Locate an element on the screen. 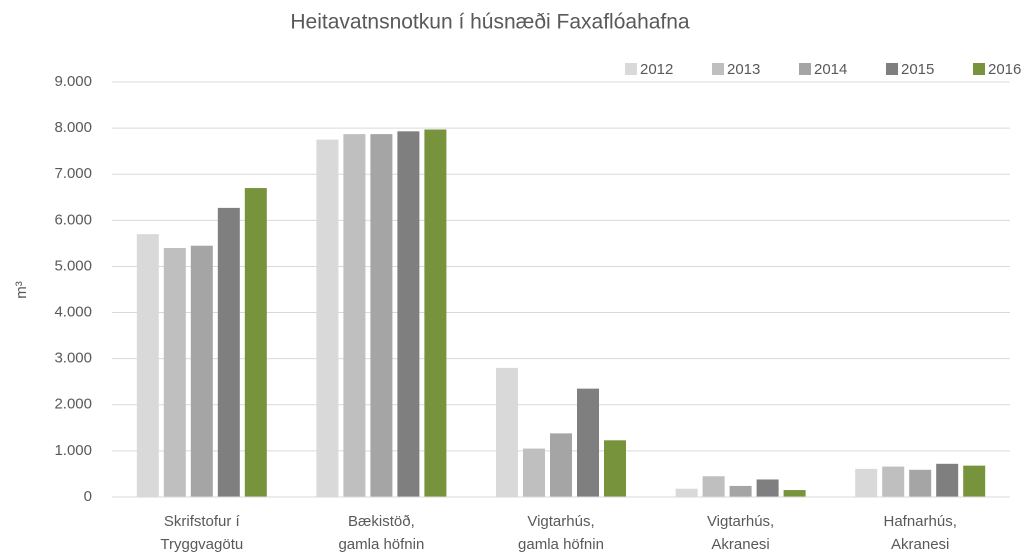 This screenshot has width=1032, height=559. y-tick-label: 0 is located at coordinates (88, 496).